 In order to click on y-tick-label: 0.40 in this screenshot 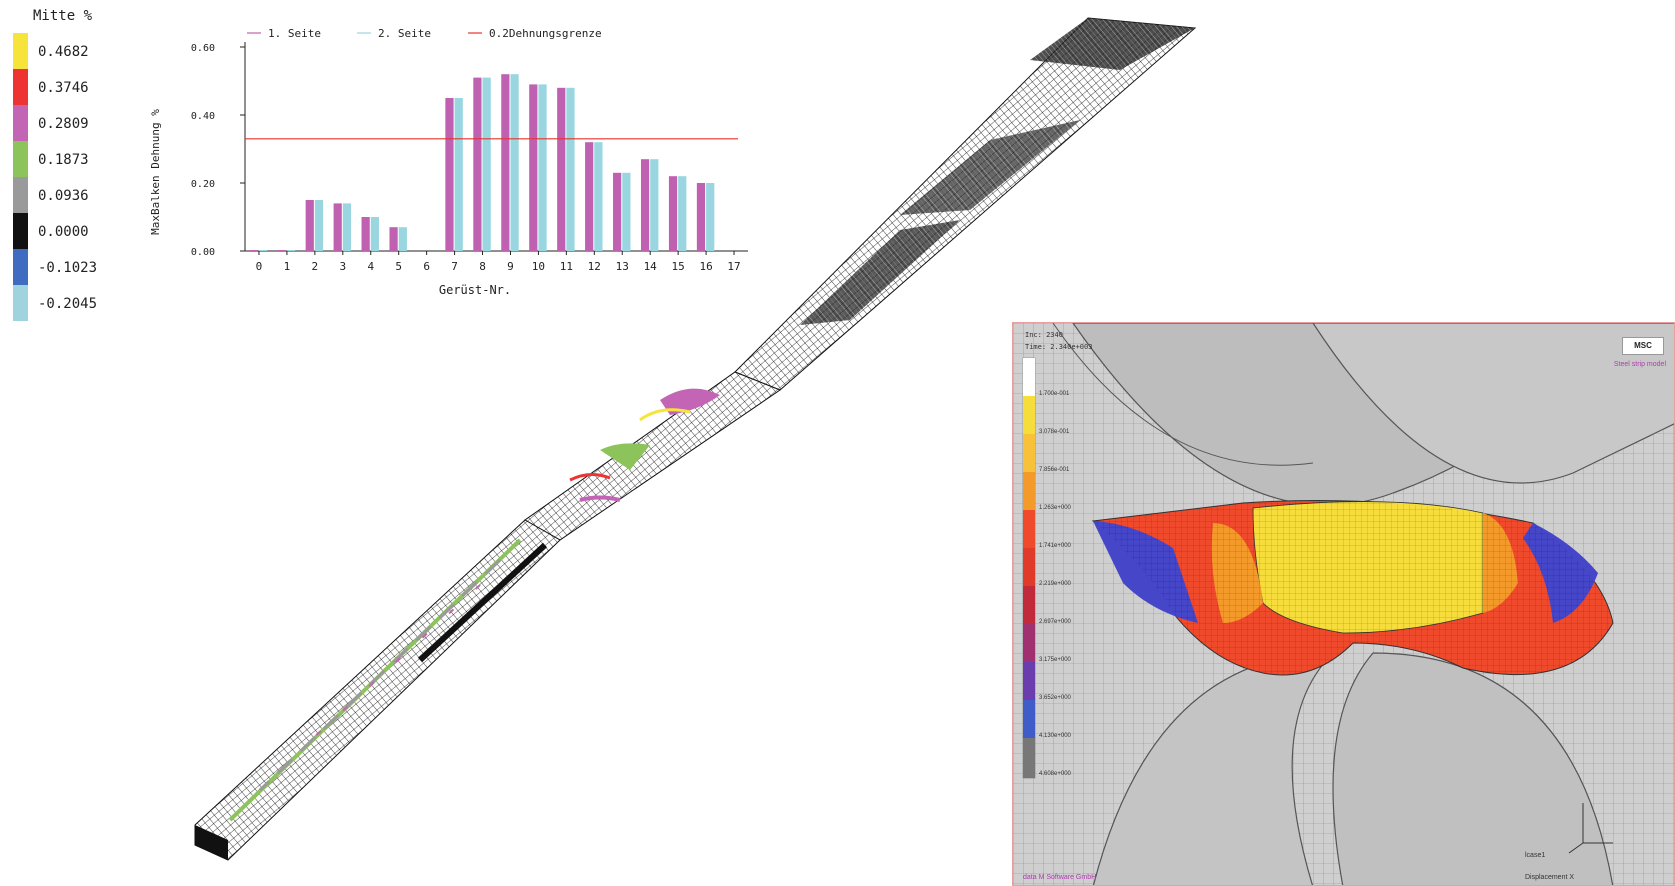, I will do `click(203, 116)`.